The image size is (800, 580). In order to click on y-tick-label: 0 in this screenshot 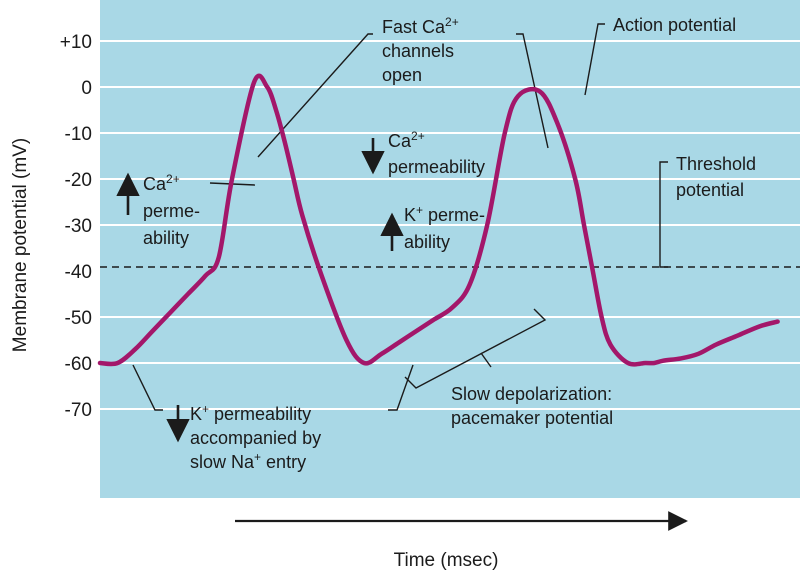, I will do `click(86, 88)`.